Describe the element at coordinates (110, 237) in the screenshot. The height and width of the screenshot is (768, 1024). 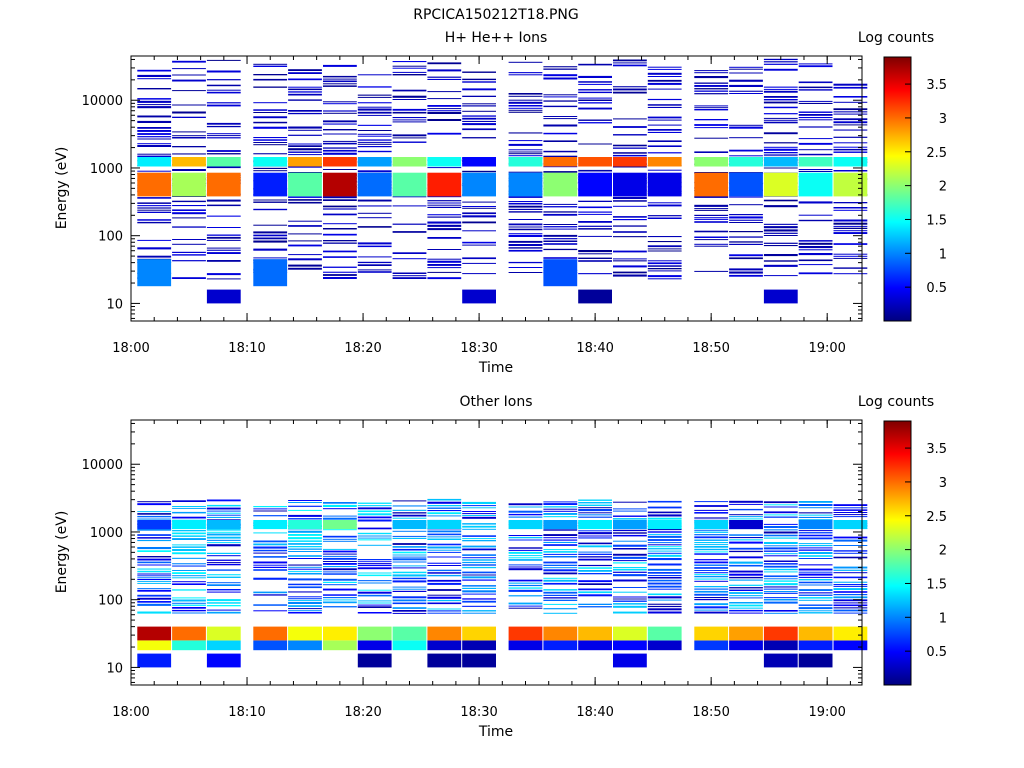
I see `y-tick-label: 100` at that location.